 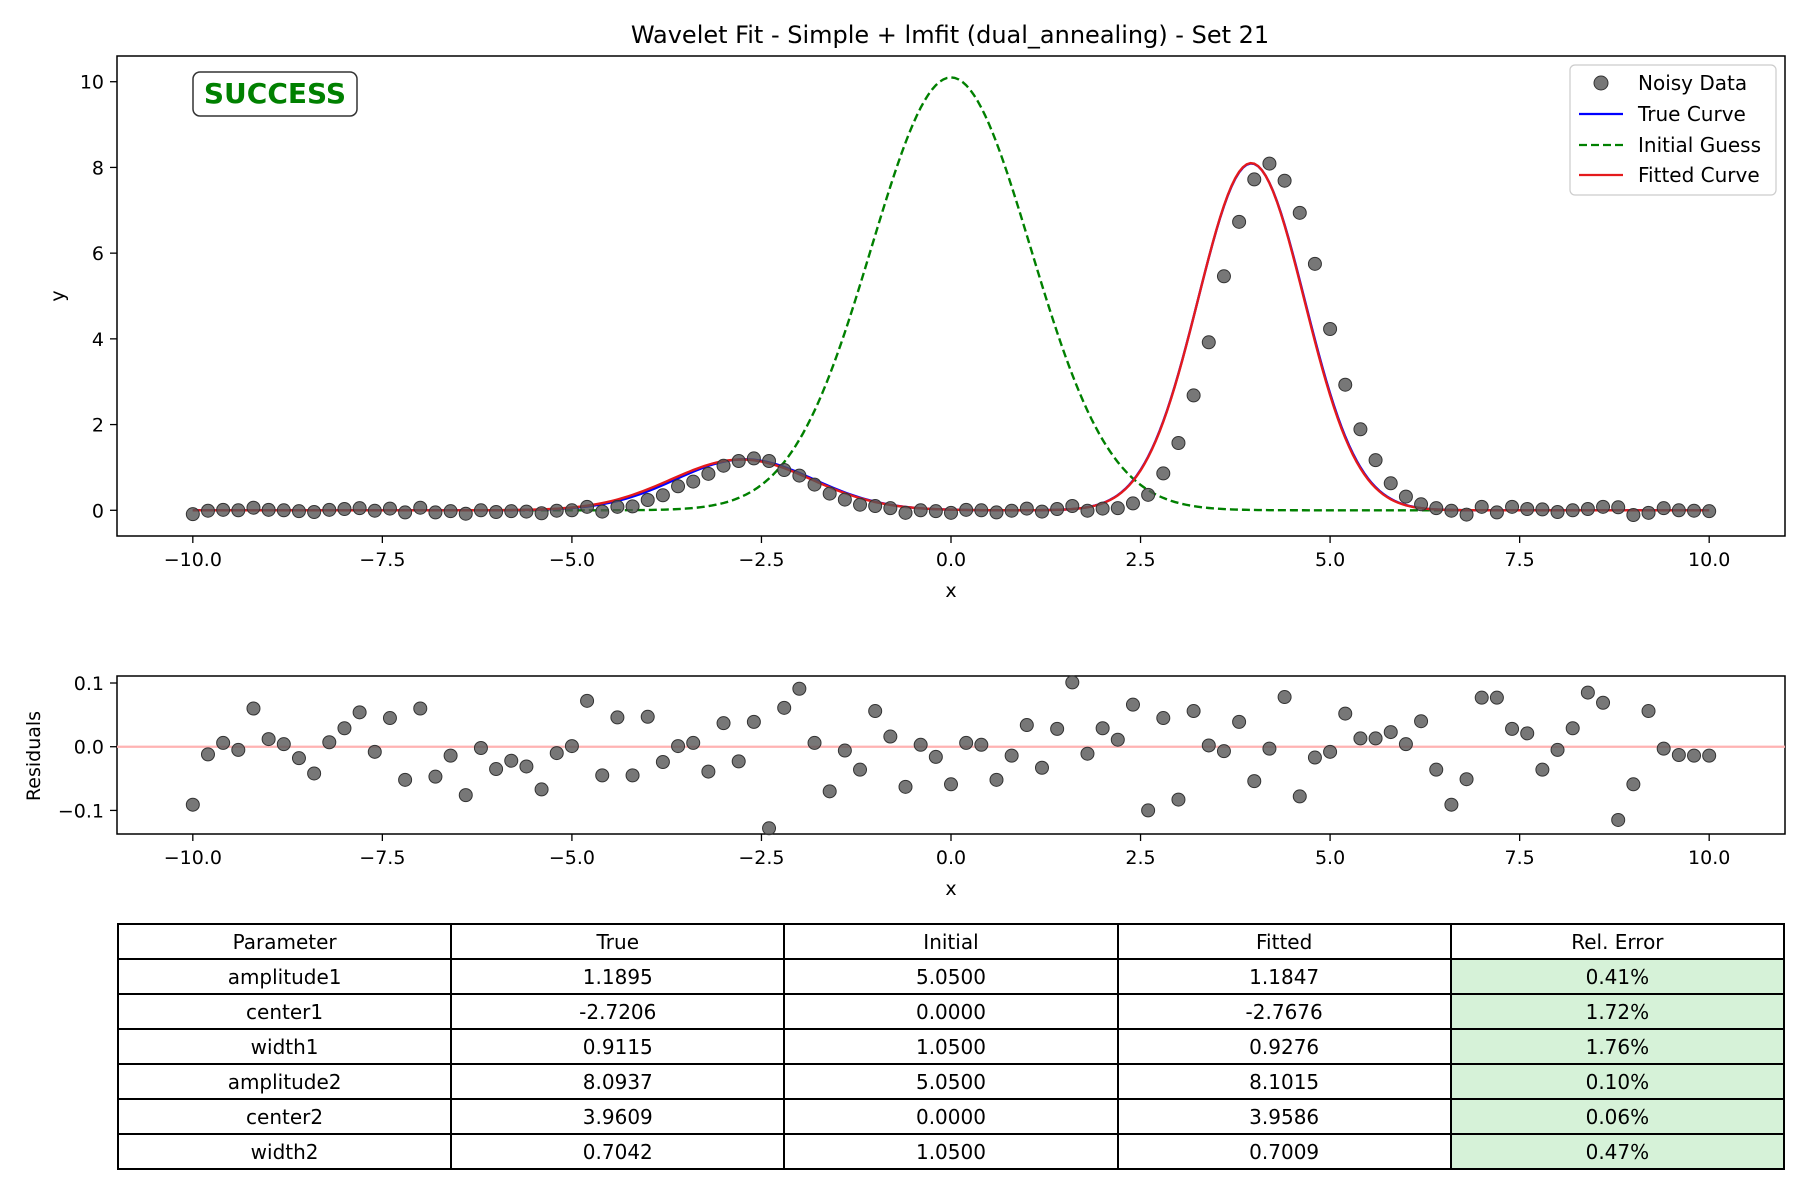 I want to click on x-tick-label: −2.5, so click(x=761, y=858).